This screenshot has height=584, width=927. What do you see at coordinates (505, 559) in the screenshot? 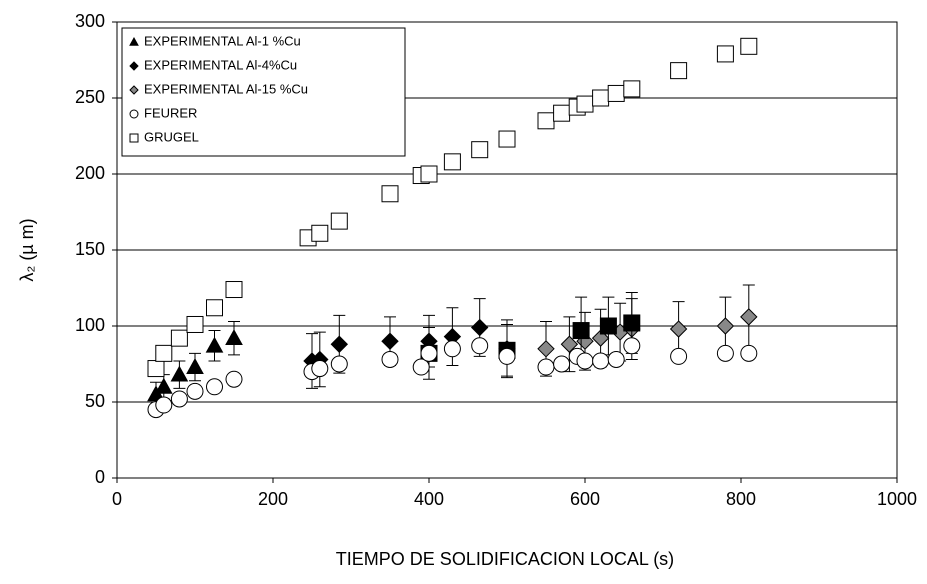
I see `x-axis-label: TIEMPO DE SOLIDIFICACION LOCAL (s)` at bounding box center [505, 559].